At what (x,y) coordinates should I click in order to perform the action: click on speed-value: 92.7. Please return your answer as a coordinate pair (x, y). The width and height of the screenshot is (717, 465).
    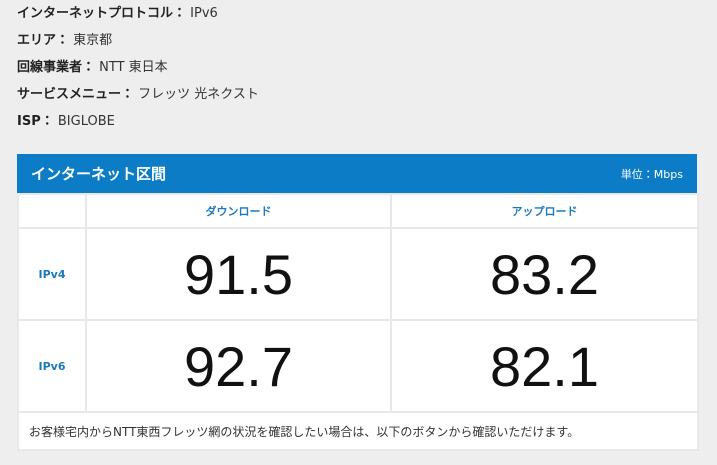
    Looking at the image, I should click on (238, 366).